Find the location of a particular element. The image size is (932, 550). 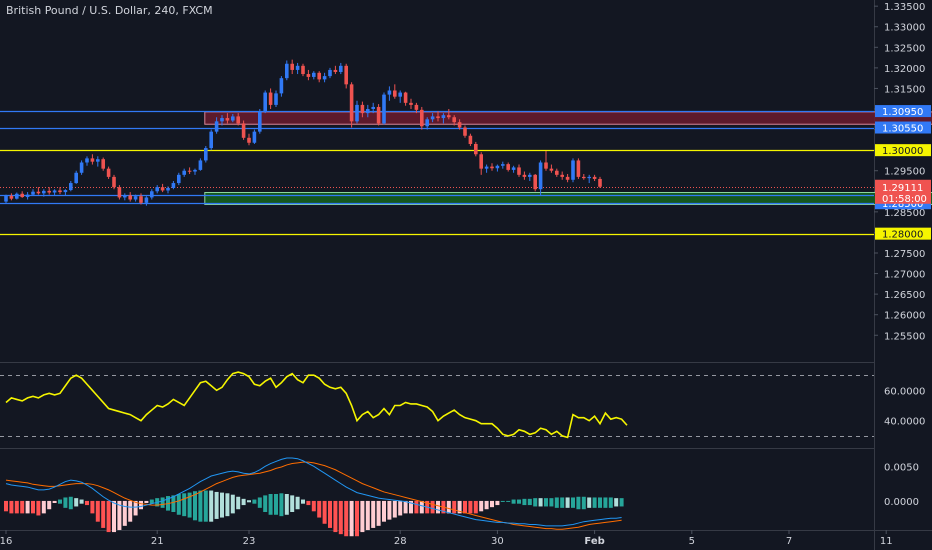

macd-line is located at coordinates (313, 492).